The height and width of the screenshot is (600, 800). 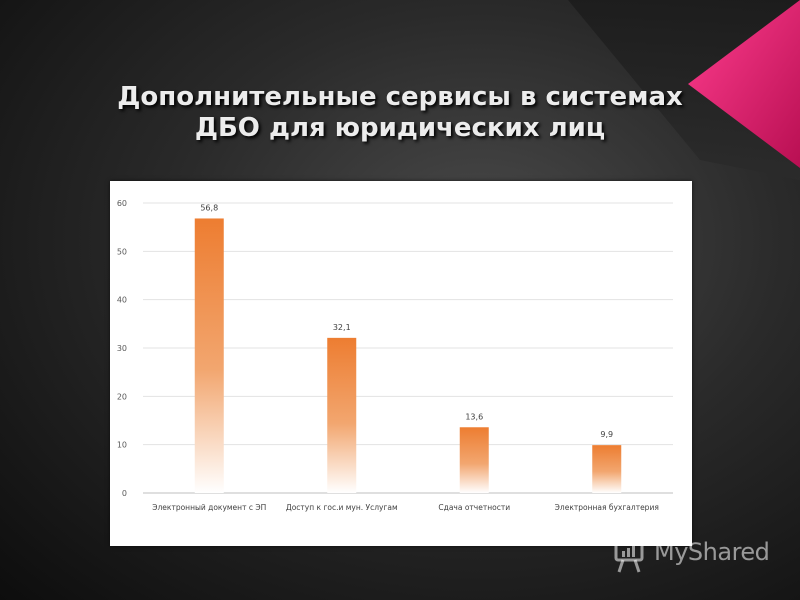 I want to click on y-tick-label: 60, so click(x=122, y=203).